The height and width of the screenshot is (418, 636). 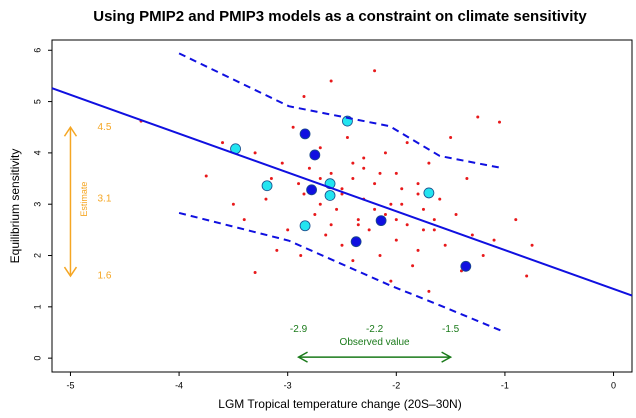 I want to click on estimate-value: 1.6, so click(x=105, y=276).